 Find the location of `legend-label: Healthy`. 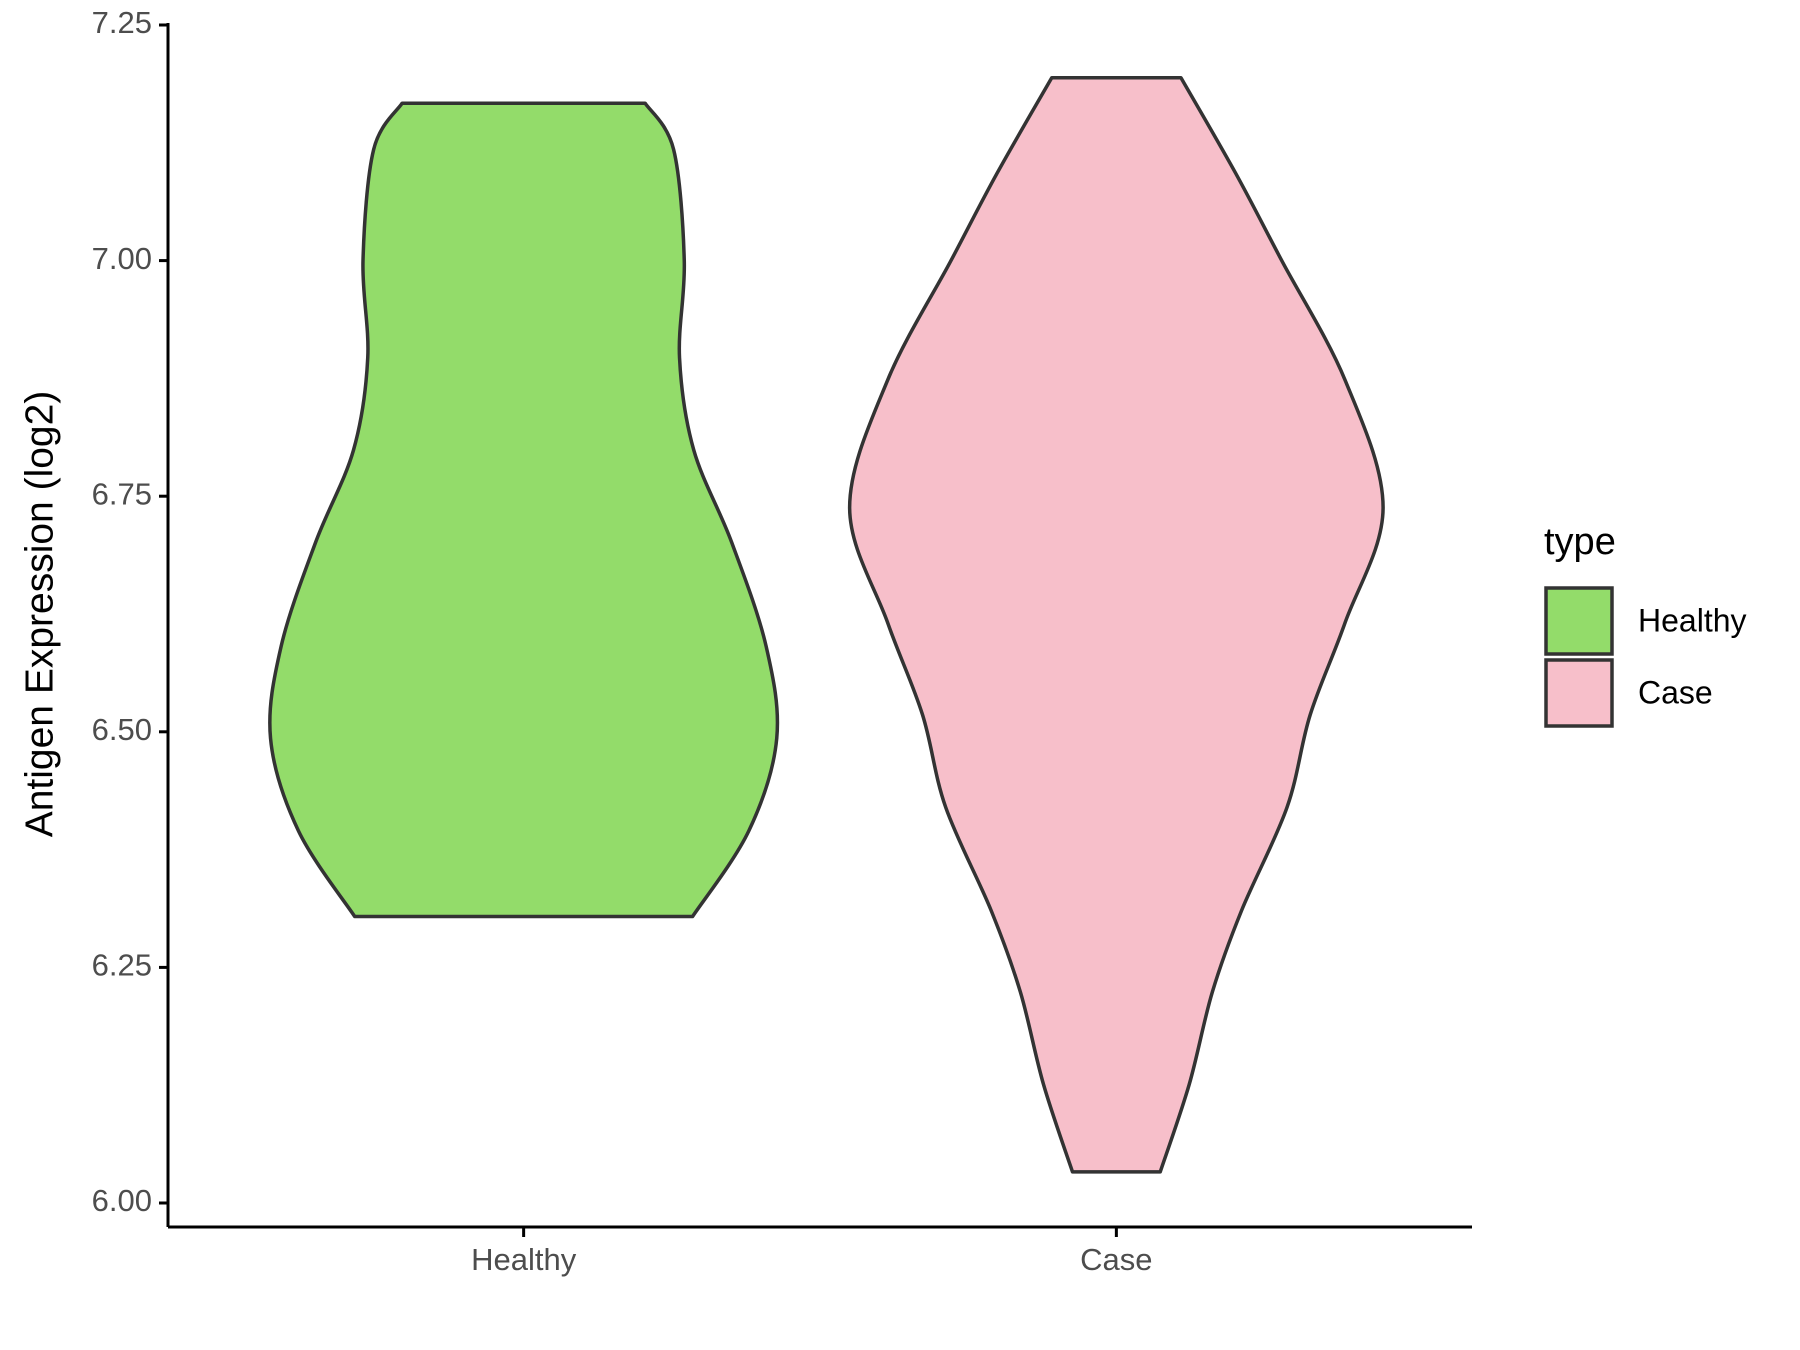

legend-label: Healthy is located at coordinates (1692, 620).